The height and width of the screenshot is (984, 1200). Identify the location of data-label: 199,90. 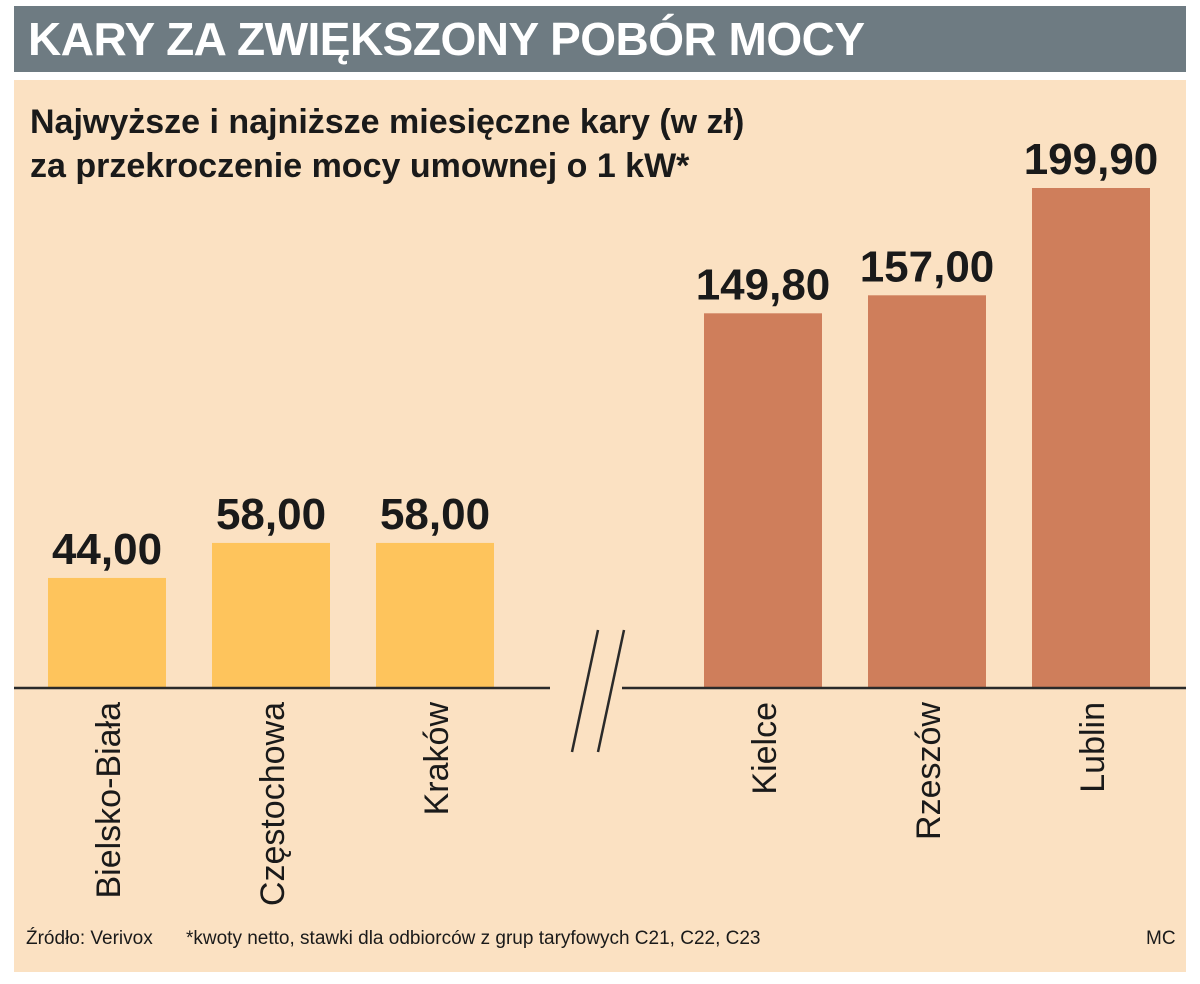
(1091, 159).